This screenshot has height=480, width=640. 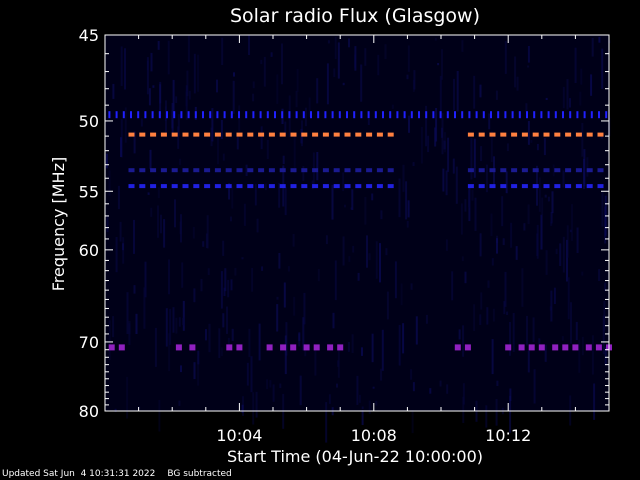 I want to click on updated-timestamp: Updated Sat Jun 4 10:31:31 2022, so click(x=79, y=474).